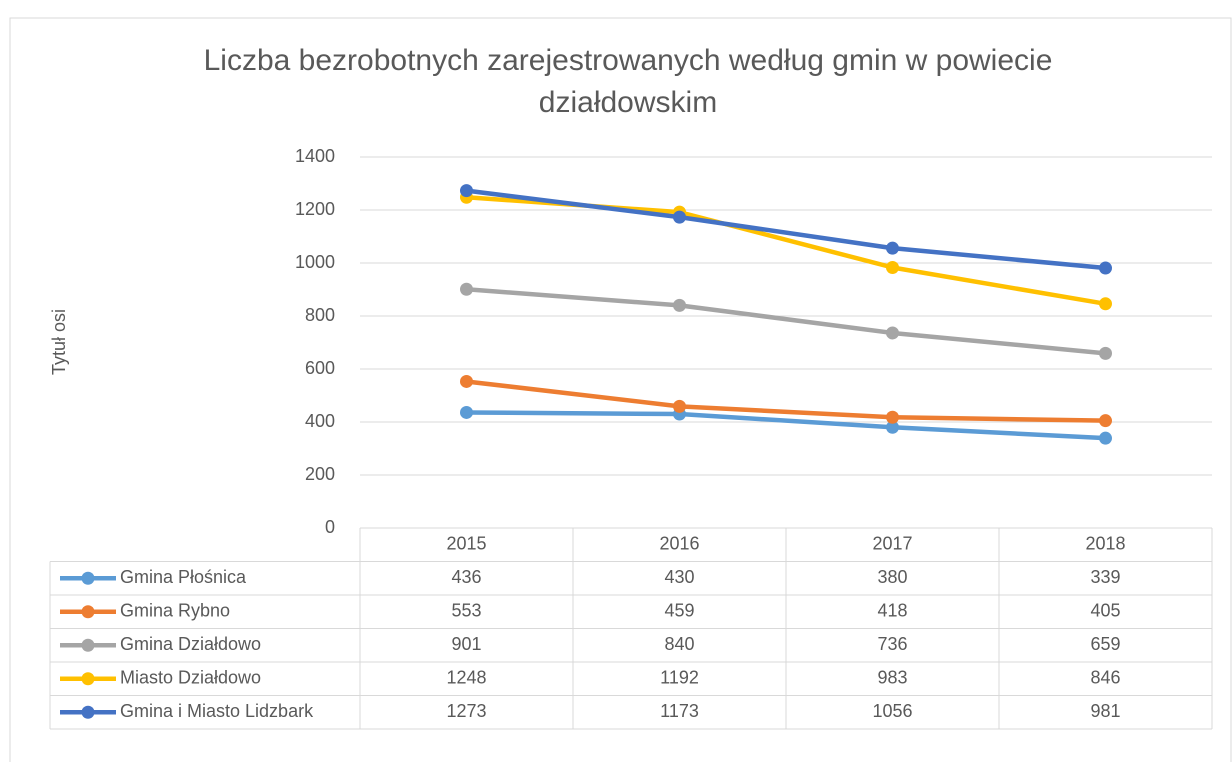 The height and width of the screenshot is (762, 1232). Describe the element at coordinates (466, 678) in the screenshot. I see `table-value: 1248` at that location.